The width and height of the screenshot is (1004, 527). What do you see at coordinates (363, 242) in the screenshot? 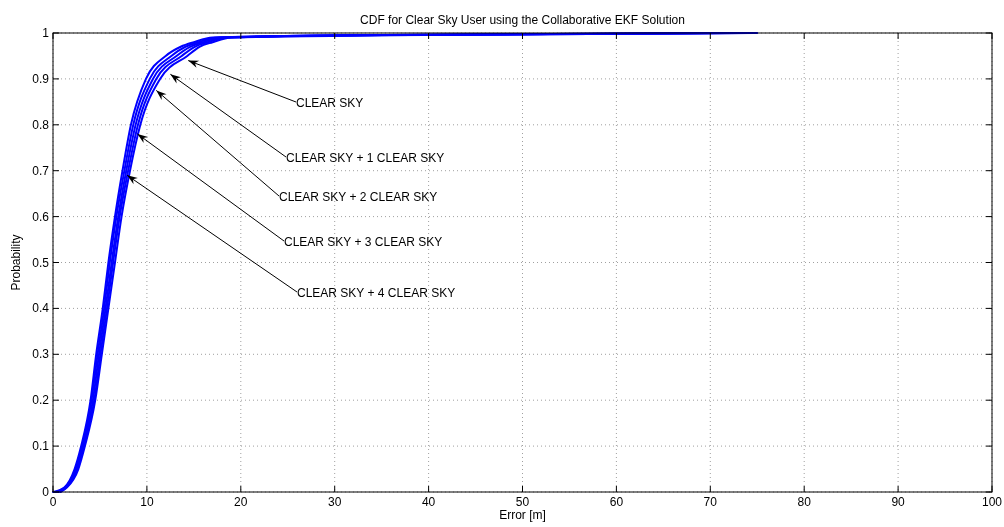
I see `annotation: CLEAR SKY + 3 CLEAR SKY` at bounding box center [363, 242].